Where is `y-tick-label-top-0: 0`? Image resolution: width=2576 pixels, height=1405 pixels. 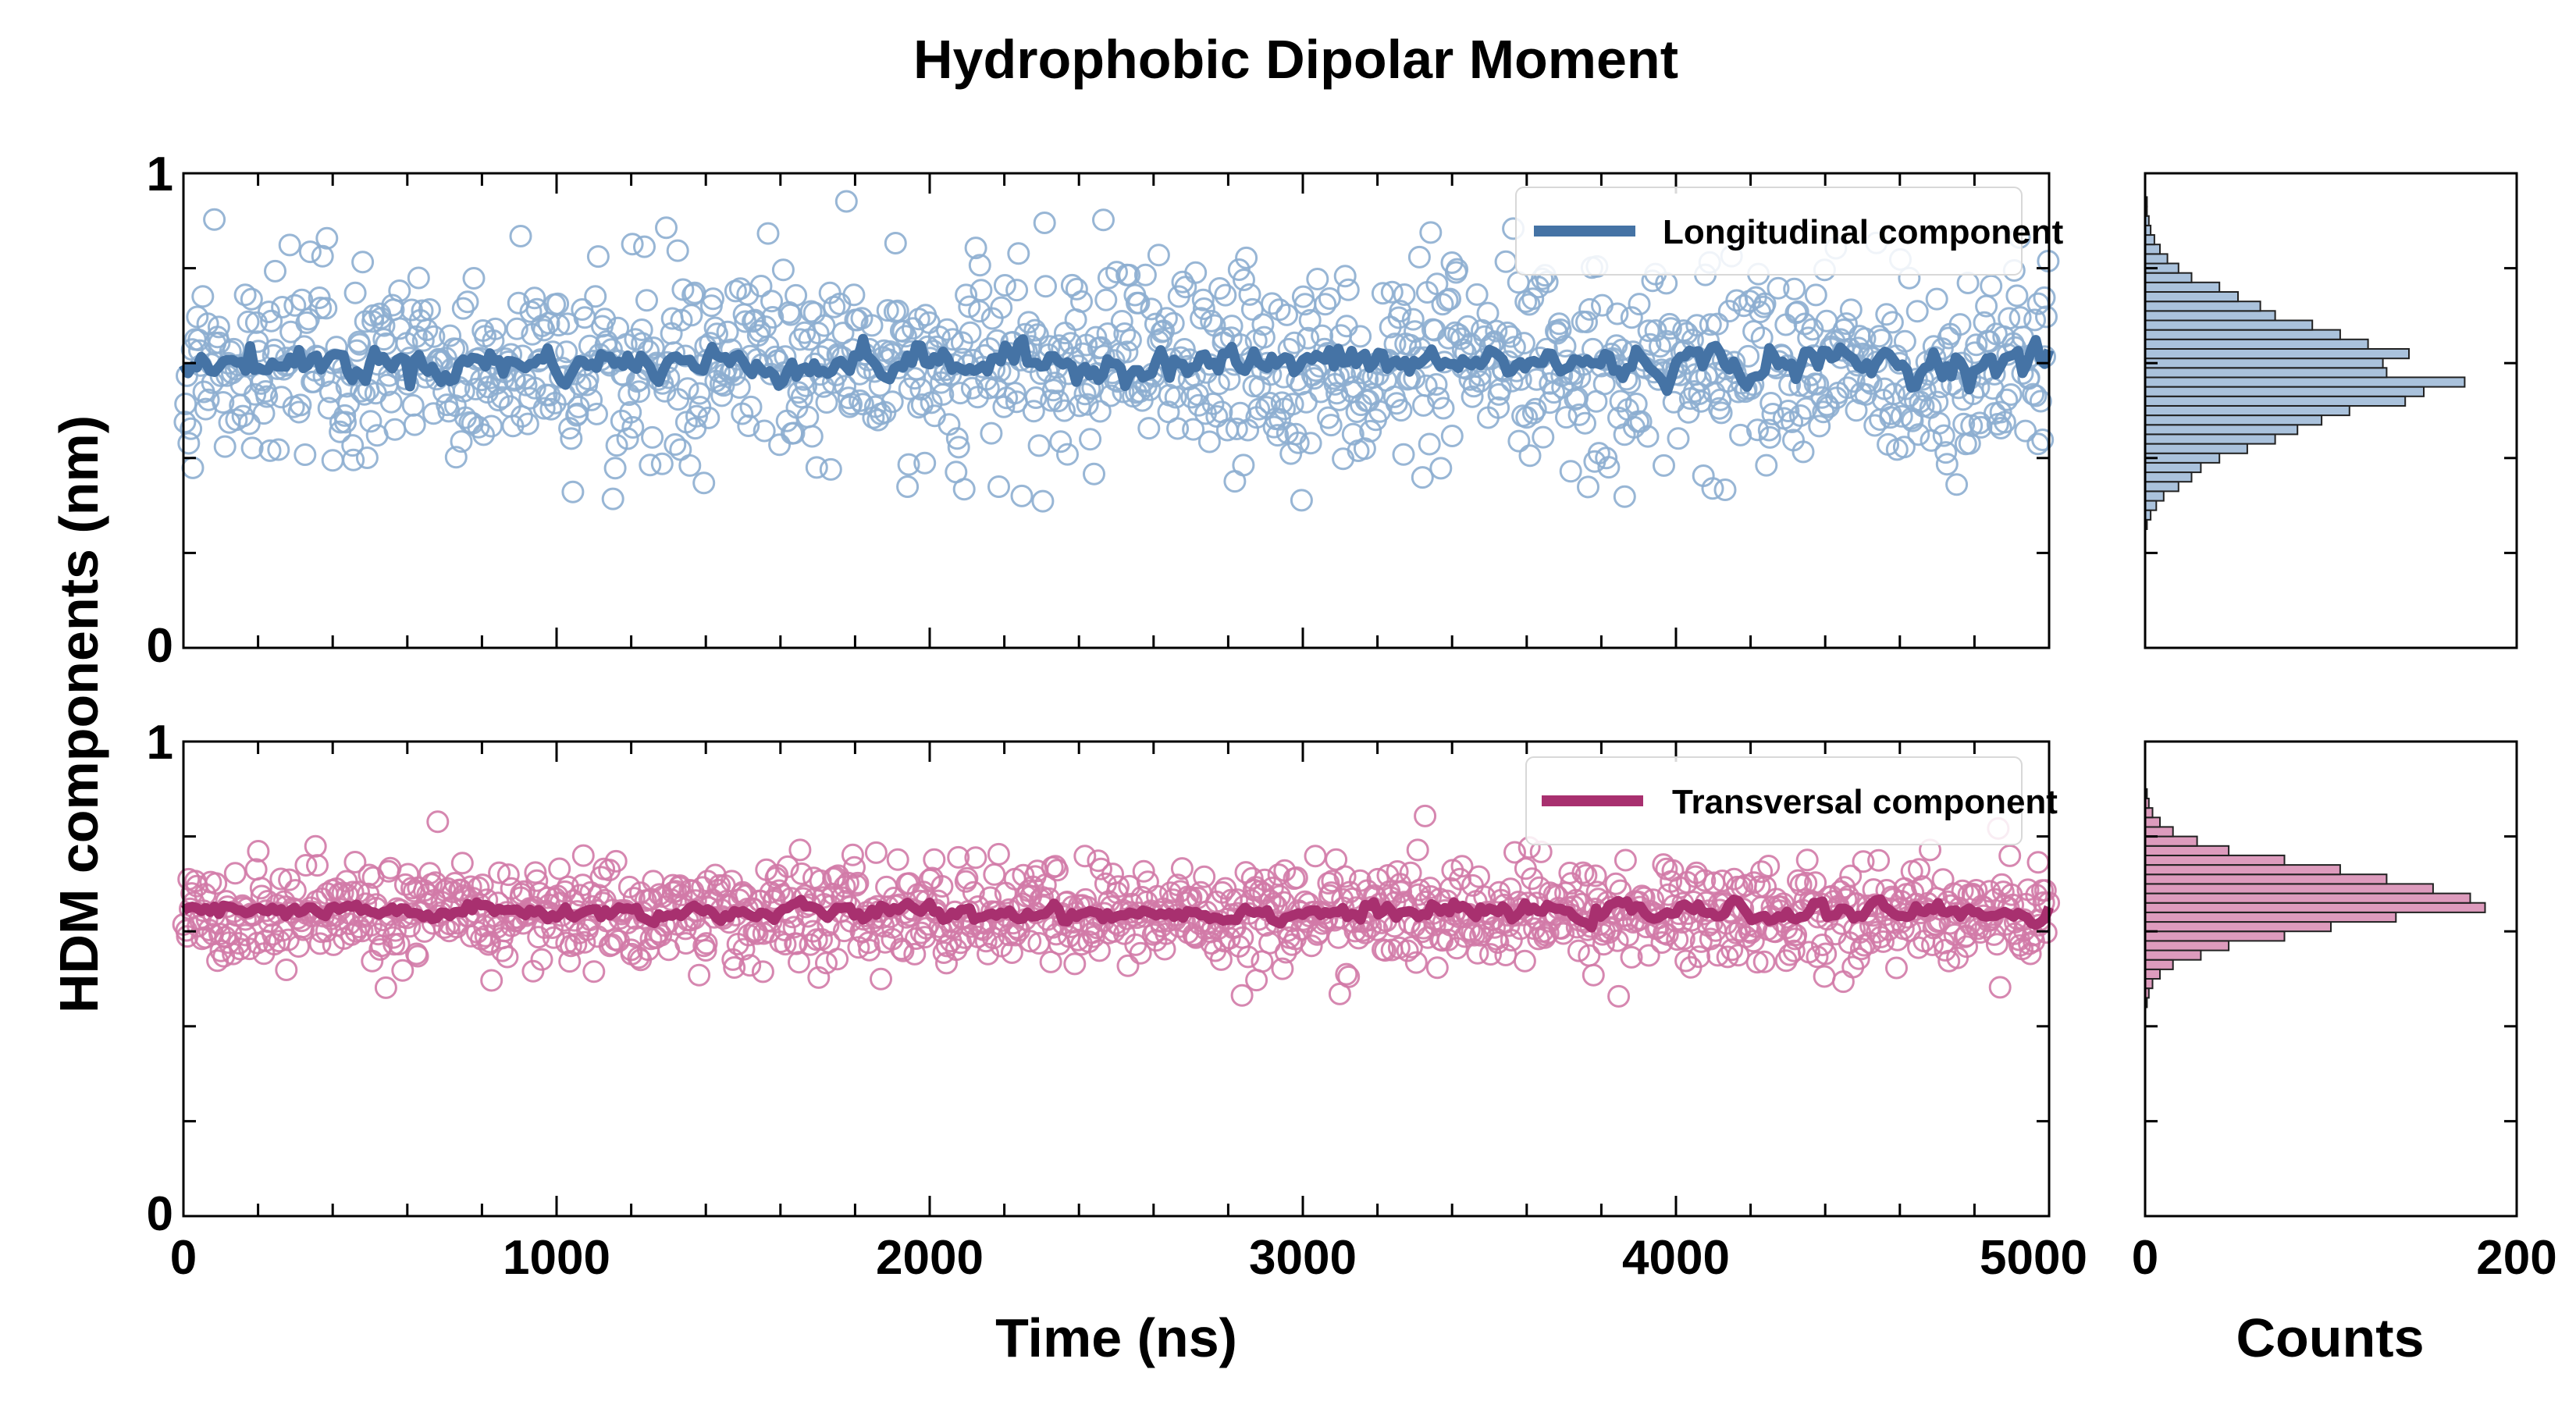
y-tick-label-top-0: 0 is located at coordinates (160, 646).